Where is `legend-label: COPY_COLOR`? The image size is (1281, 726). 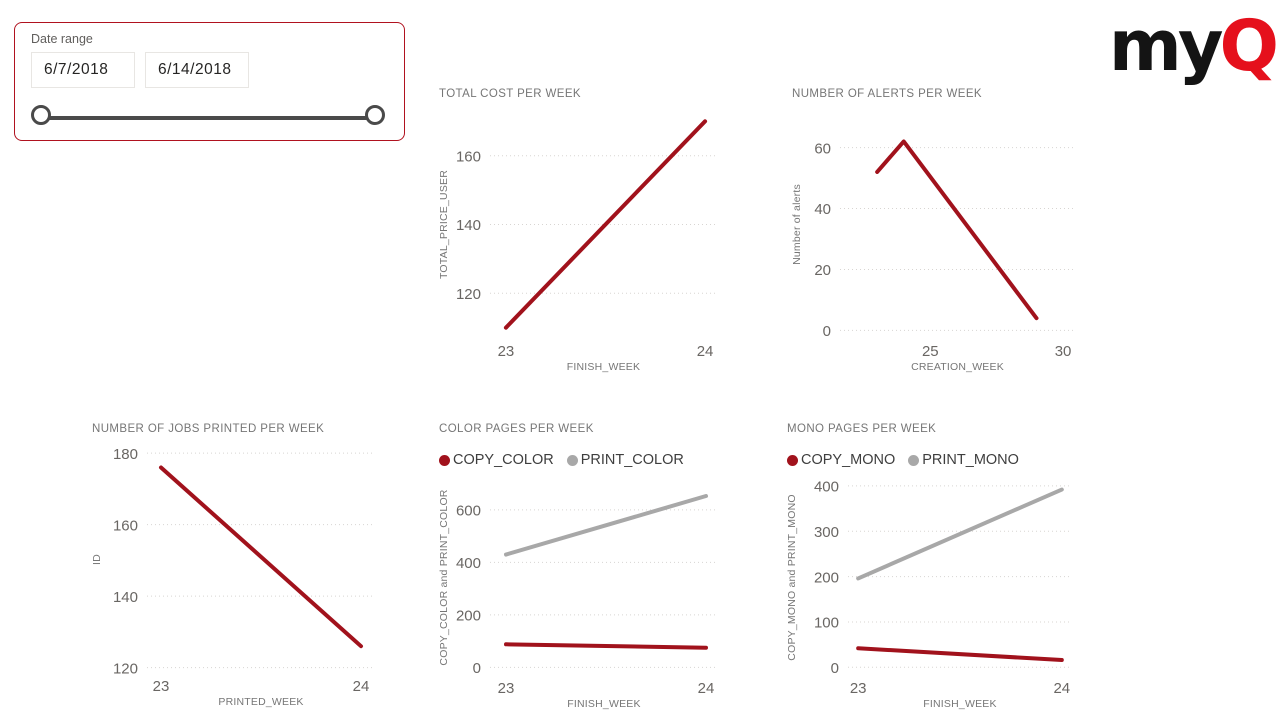 legend-label: COPY_COLOR is located at coordinates (503, 460).